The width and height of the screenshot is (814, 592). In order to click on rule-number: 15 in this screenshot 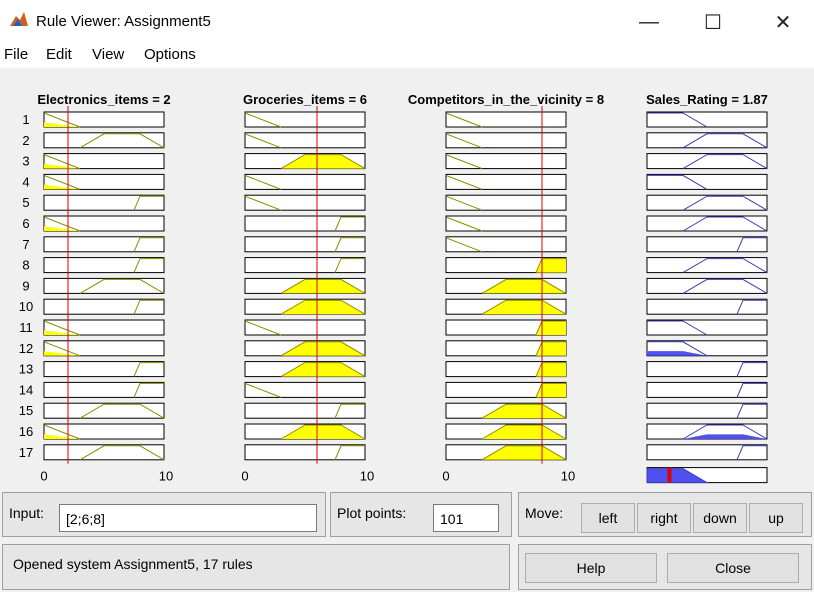, I will do `click(26, 410)`.